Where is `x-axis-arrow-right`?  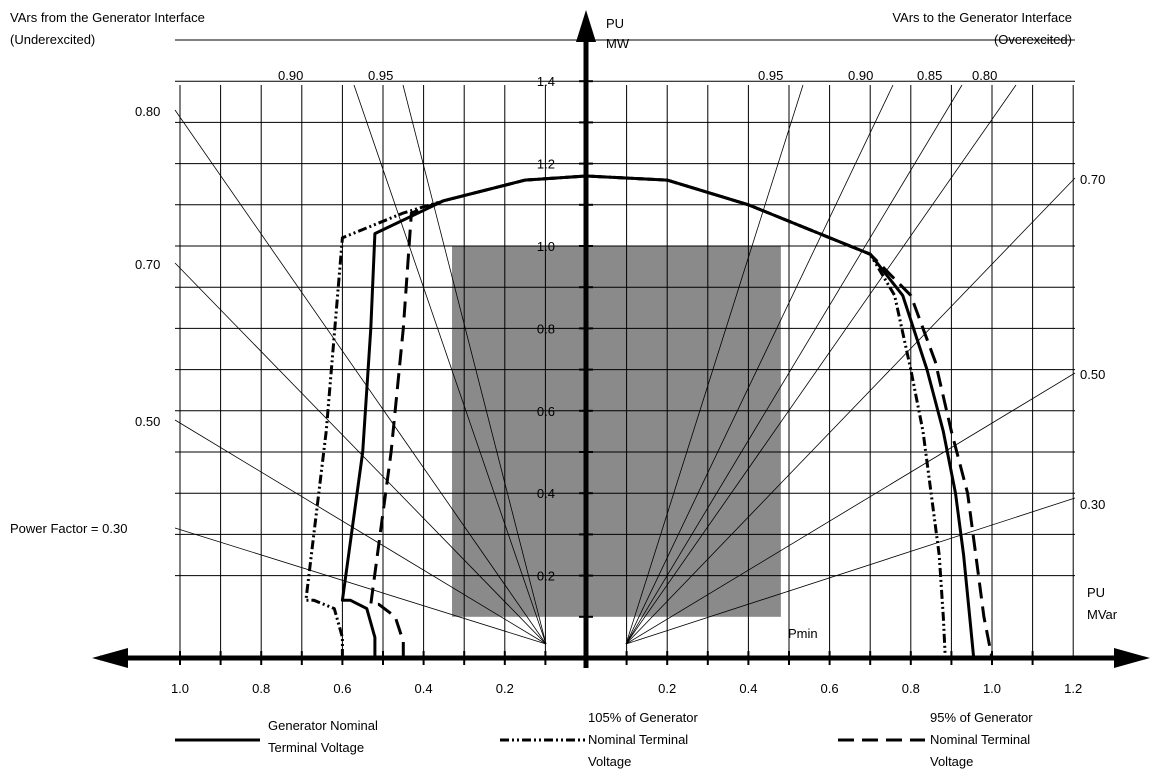
x-axis-arrow-right is located at coordinates (1132, 658).